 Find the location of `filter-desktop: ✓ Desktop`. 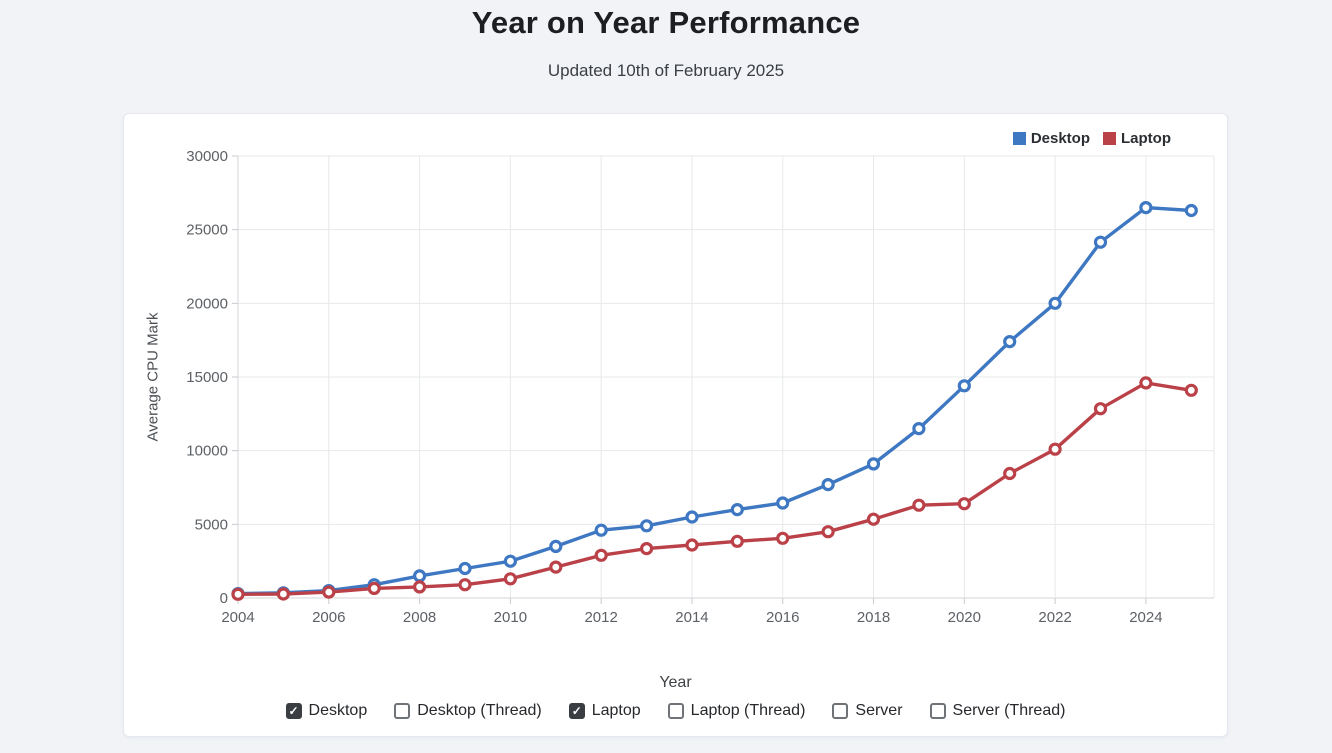

filter-desktop: ✓ Desktop is located at coordinates (326, 711).